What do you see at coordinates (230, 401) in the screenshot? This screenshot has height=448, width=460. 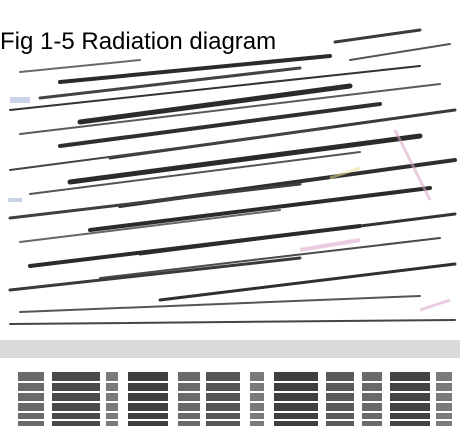 I see `diagram-bottom-stripes` at bounding box center [230, 401].